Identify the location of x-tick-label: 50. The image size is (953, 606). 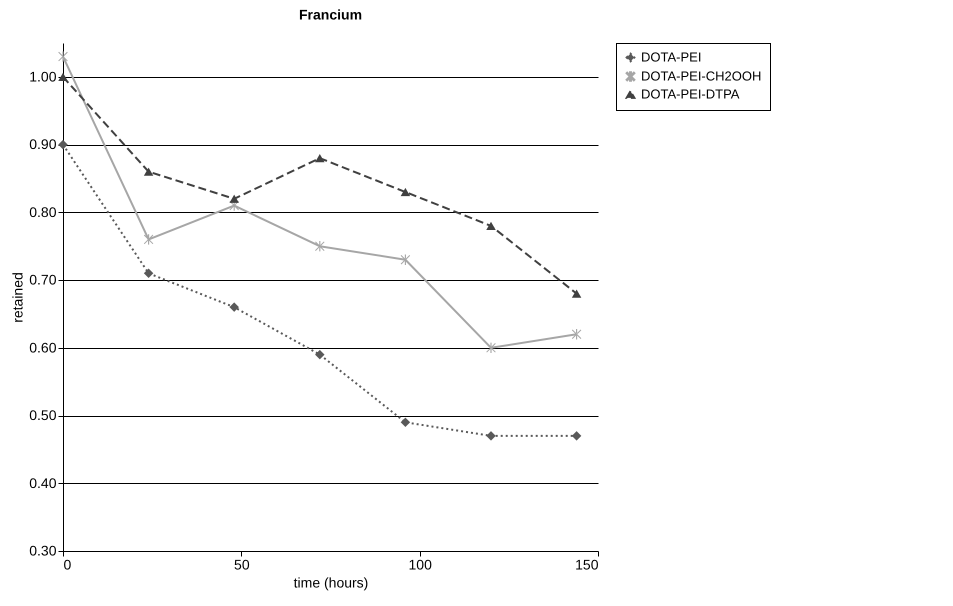
(242, 564).